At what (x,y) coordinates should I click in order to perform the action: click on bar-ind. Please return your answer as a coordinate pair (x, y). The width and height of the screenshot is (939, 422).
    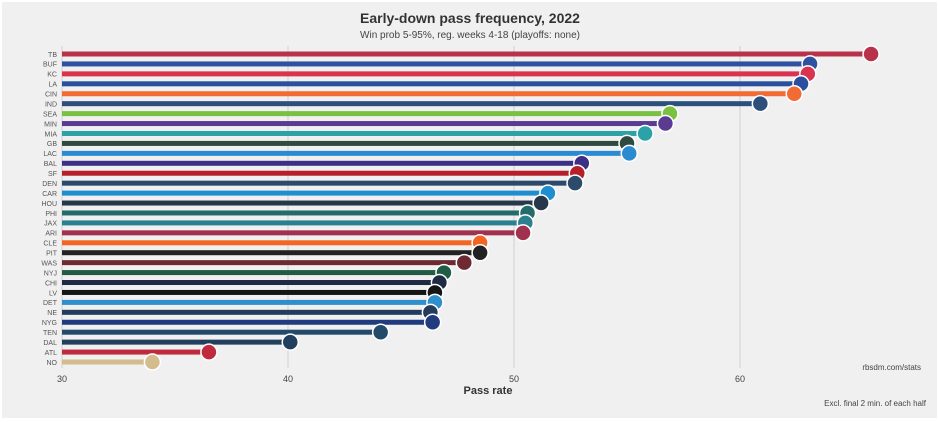
    Looking at the image, I should click on (411, 104).